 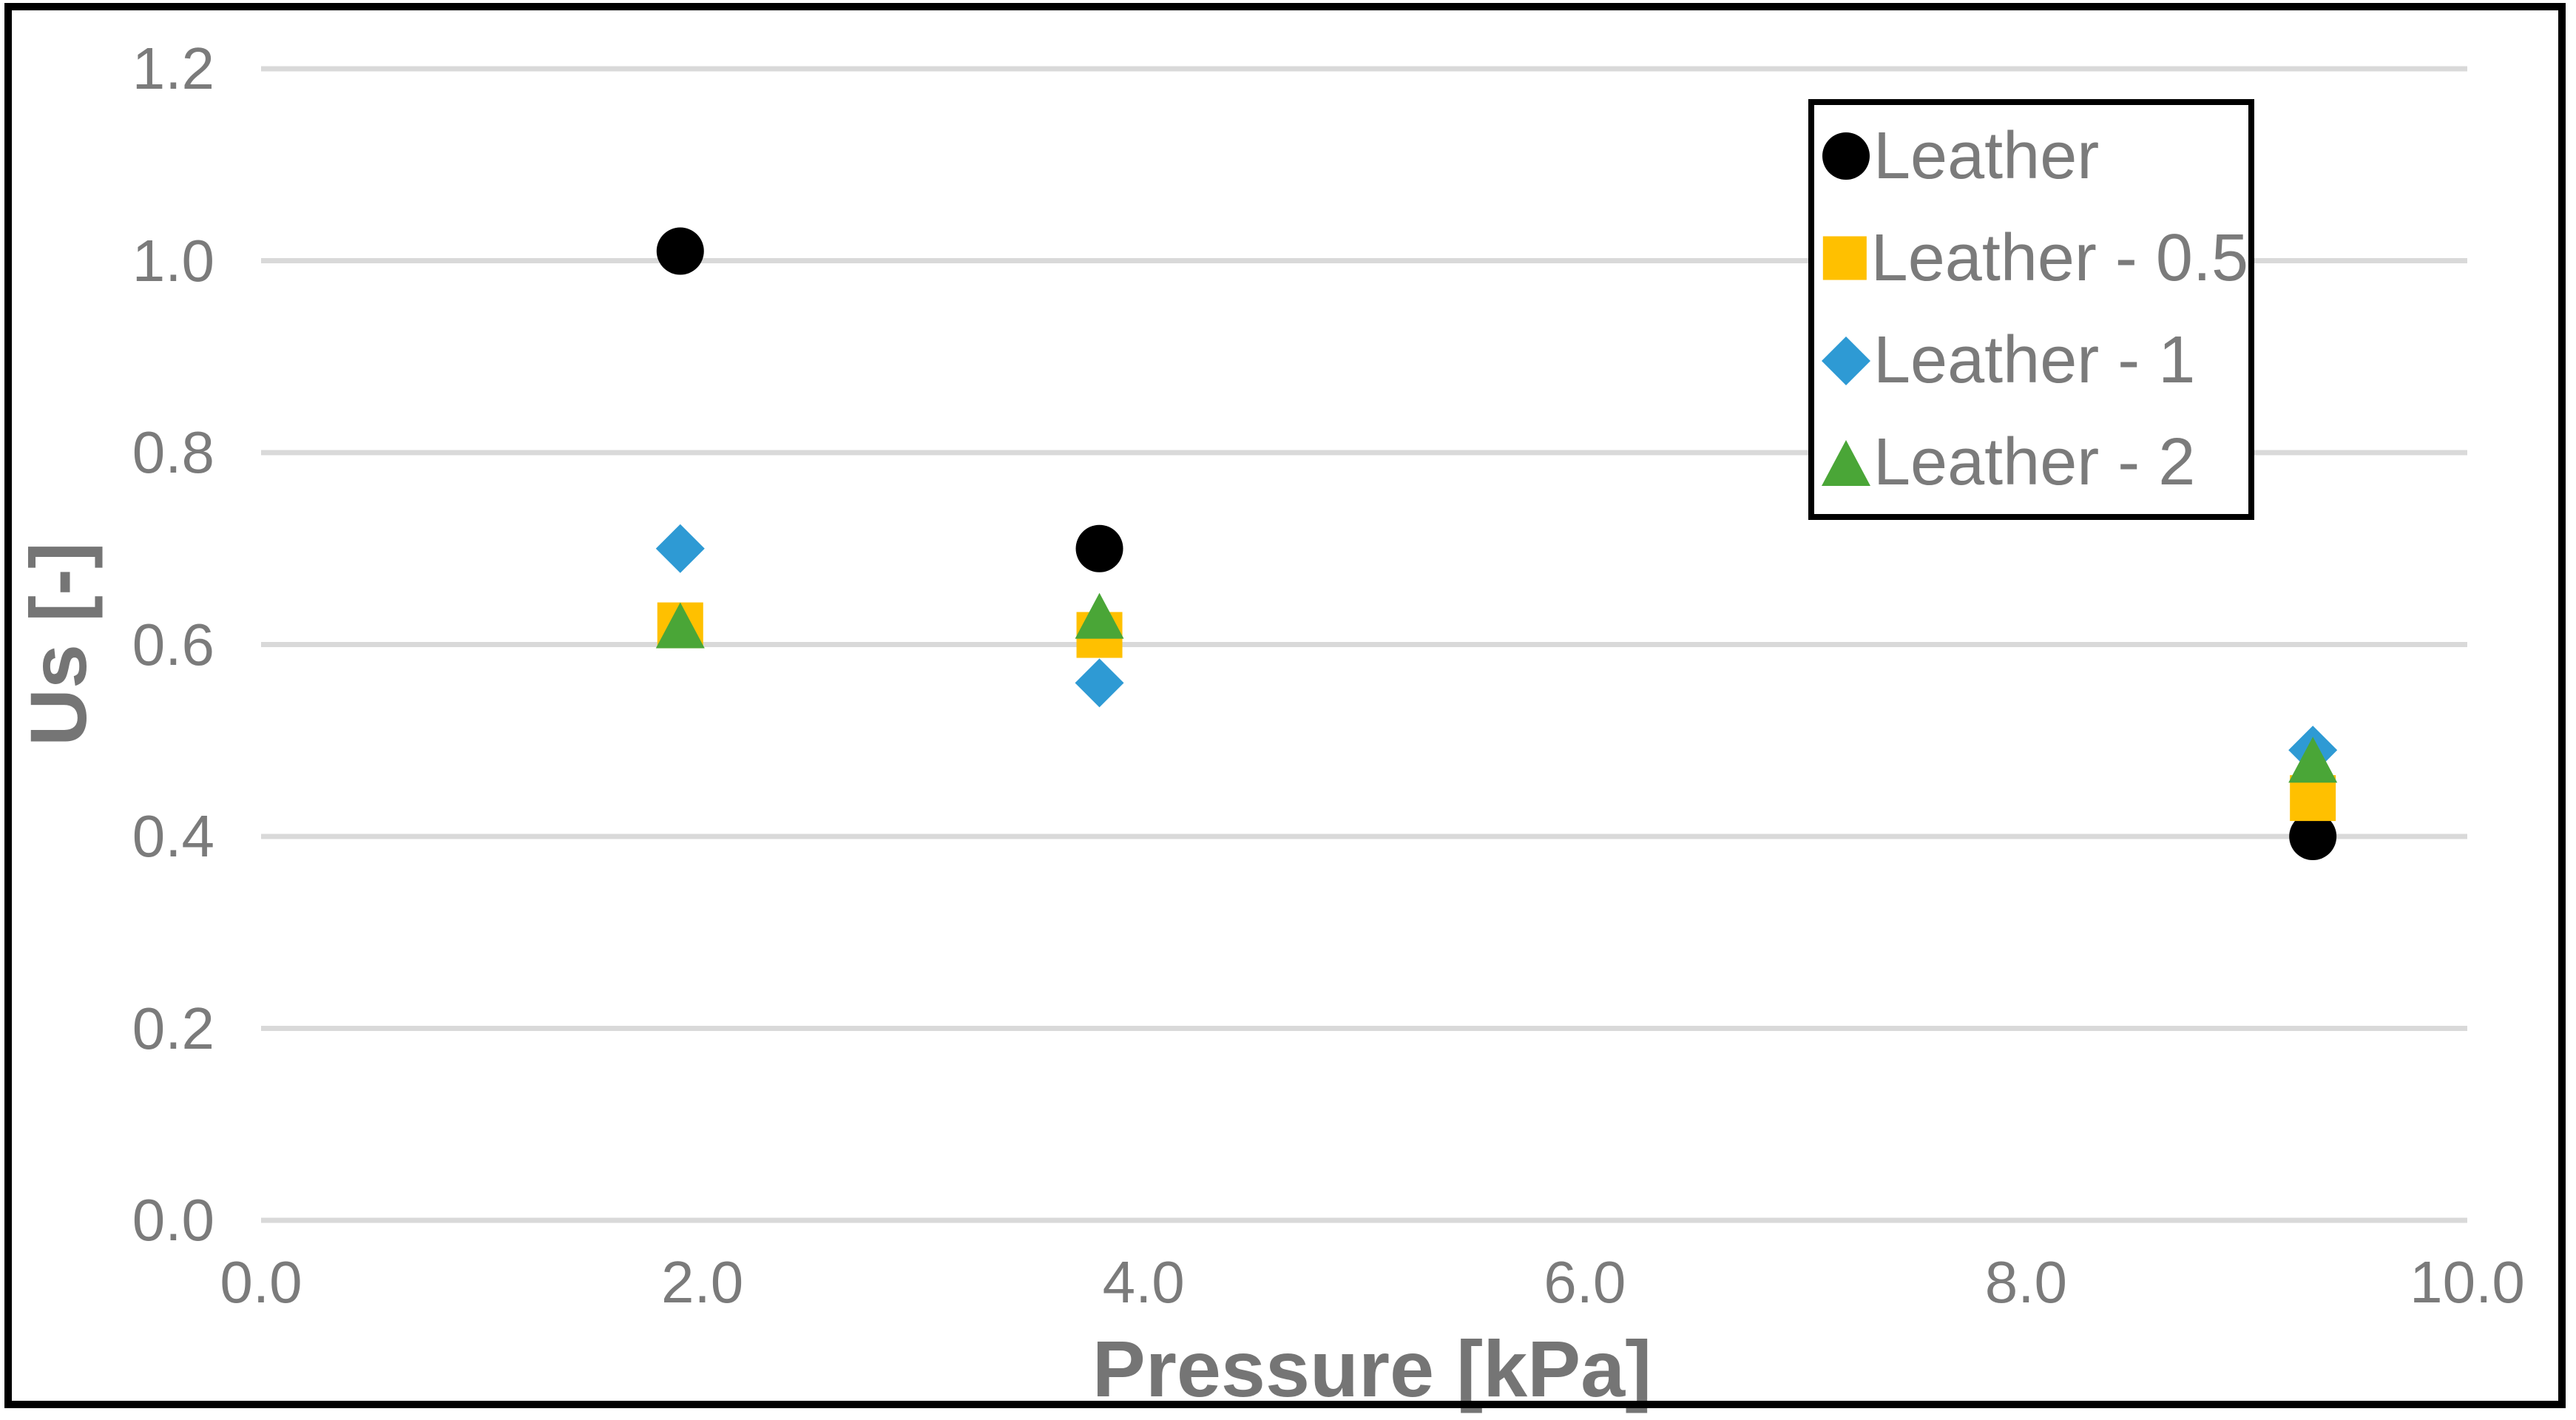 I want to click on legend-item-label: Leather - 0.5, so click(x=2059, y=257).